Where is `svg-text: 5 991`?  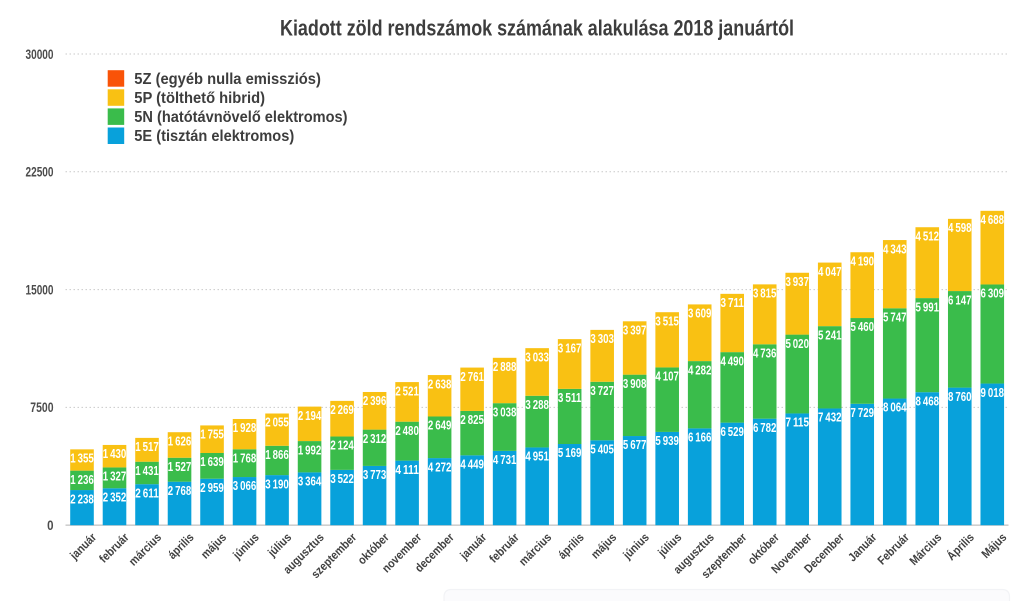 svg-text: 5 991 is located at coordinates (928, 306).